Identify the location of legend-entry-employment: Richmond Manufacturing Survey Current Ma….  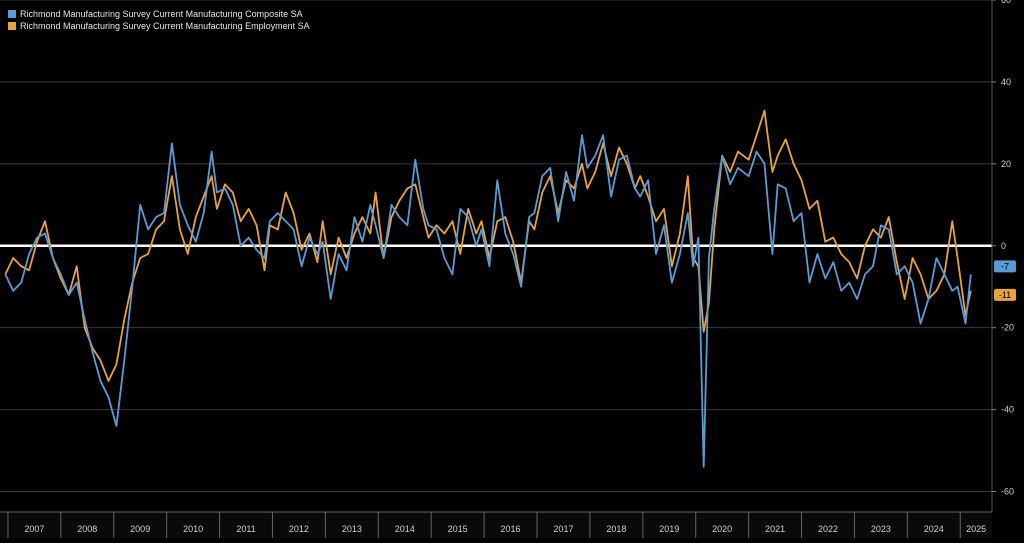
(159, 26).